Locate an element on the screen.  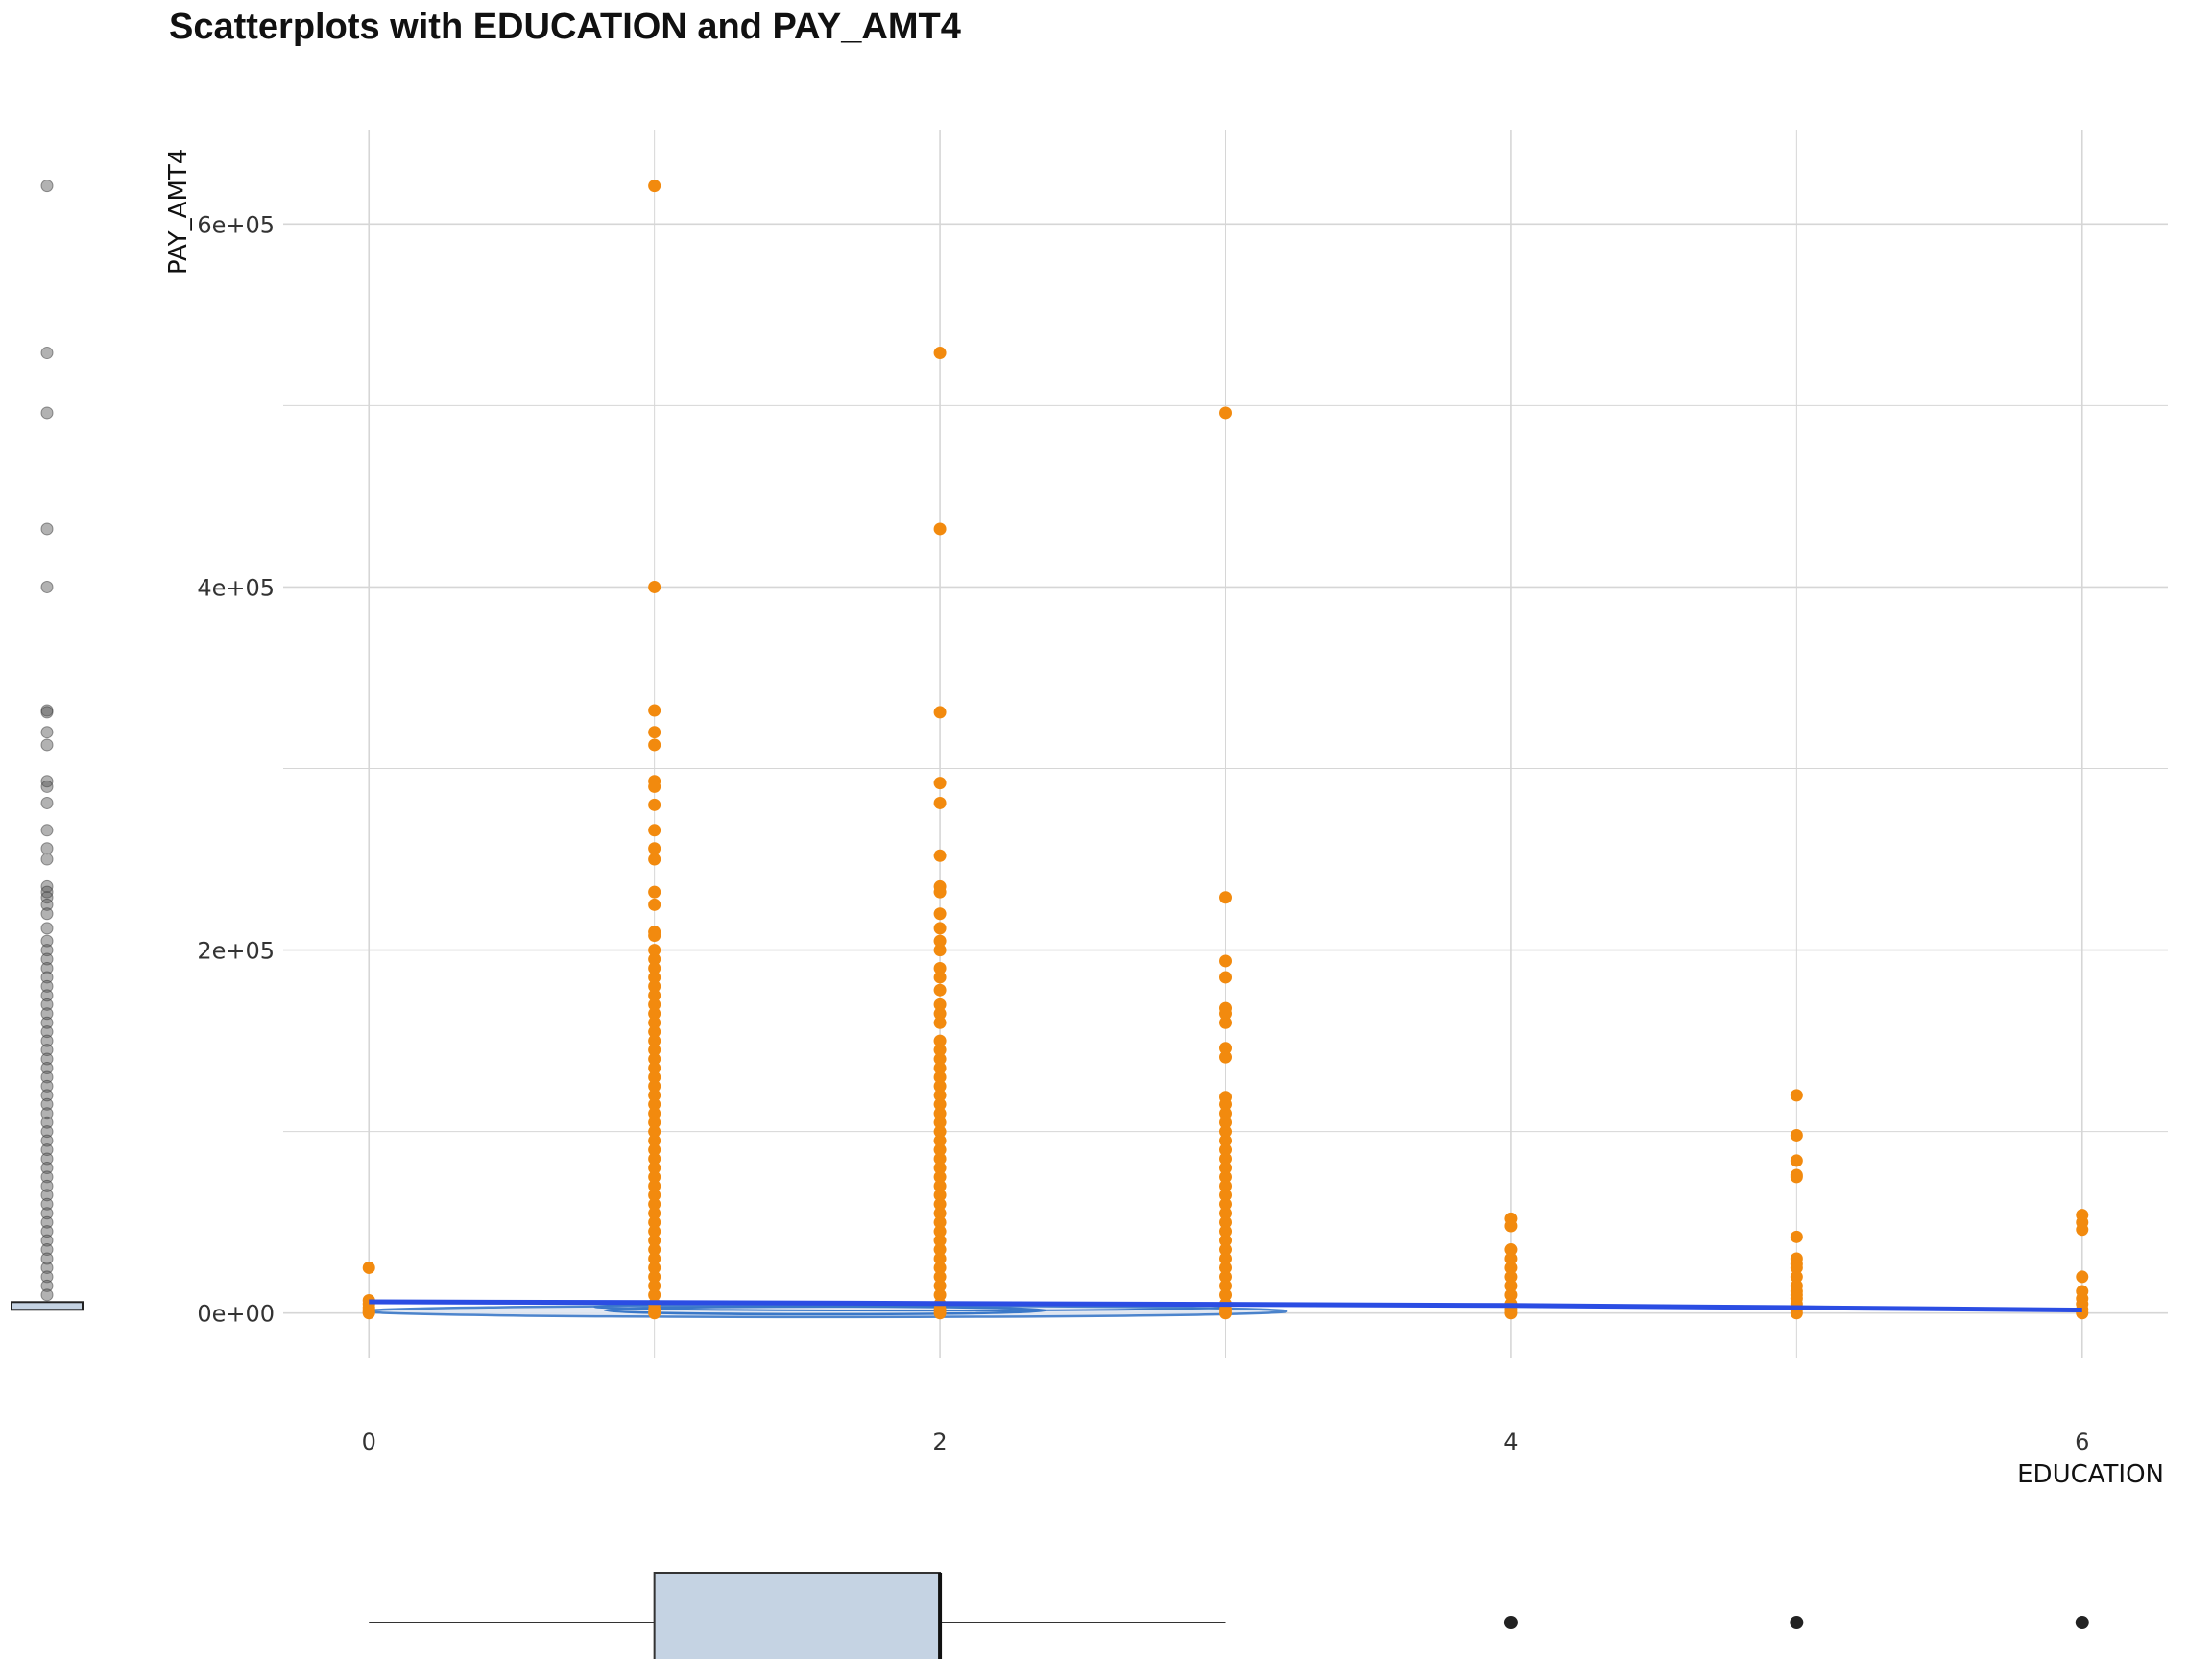
y-axis-label: PAY_AMT4 is located at coordinates (179, 212).